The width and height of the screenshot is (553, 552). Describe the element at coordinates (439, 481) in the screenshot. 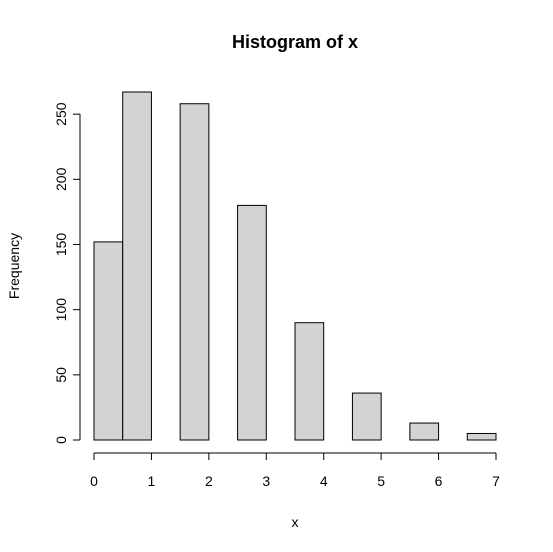

I see `x-tick-label: 6` at that location.